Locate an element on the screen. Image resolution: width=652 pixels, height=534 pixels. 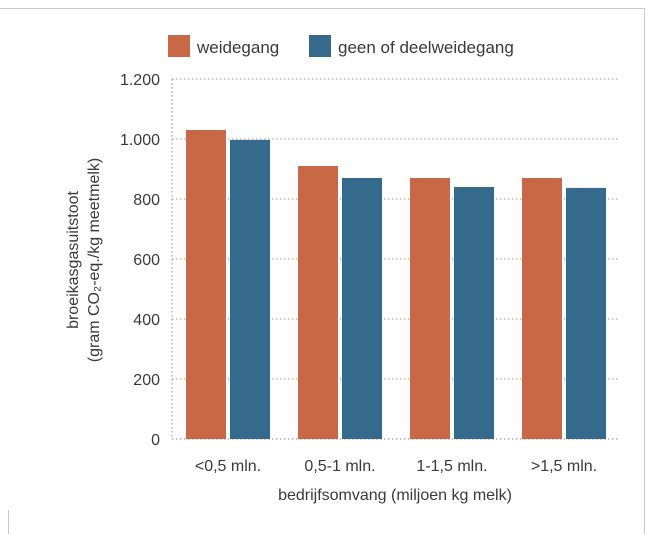
y-axis-label-line1: broeikasgasuitstoot is located at coordinates (73, 260).